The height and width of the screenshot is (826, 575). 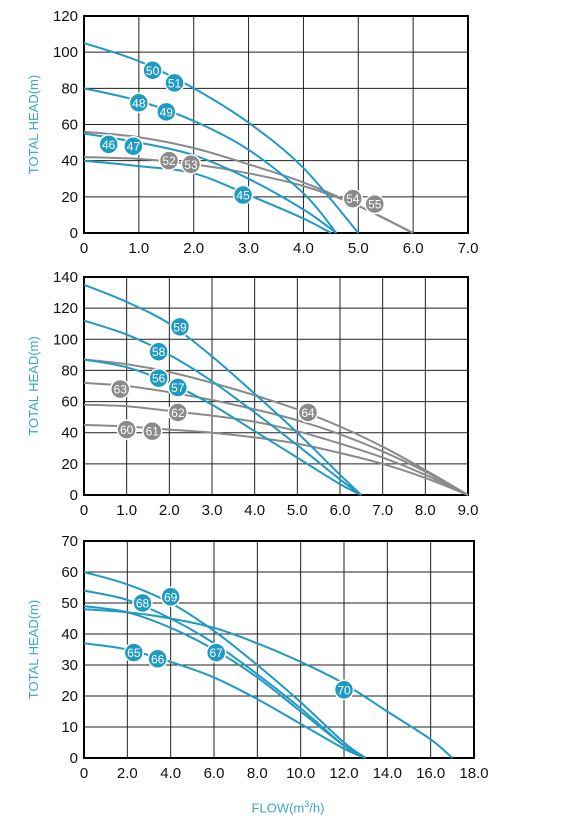 I want to click on series-marker-49: 49, so click(x=166, y=112).